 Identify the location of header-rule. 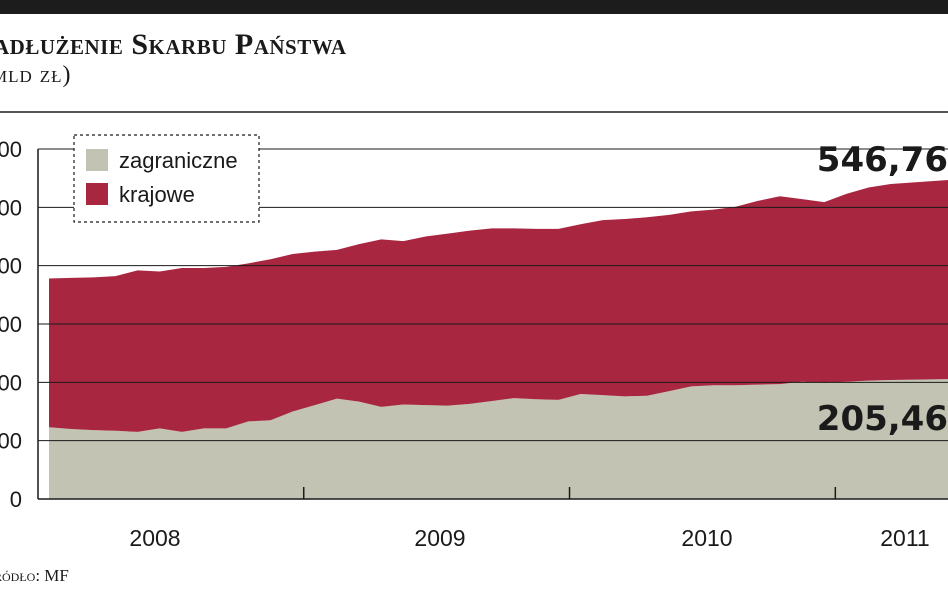
(474, 112).